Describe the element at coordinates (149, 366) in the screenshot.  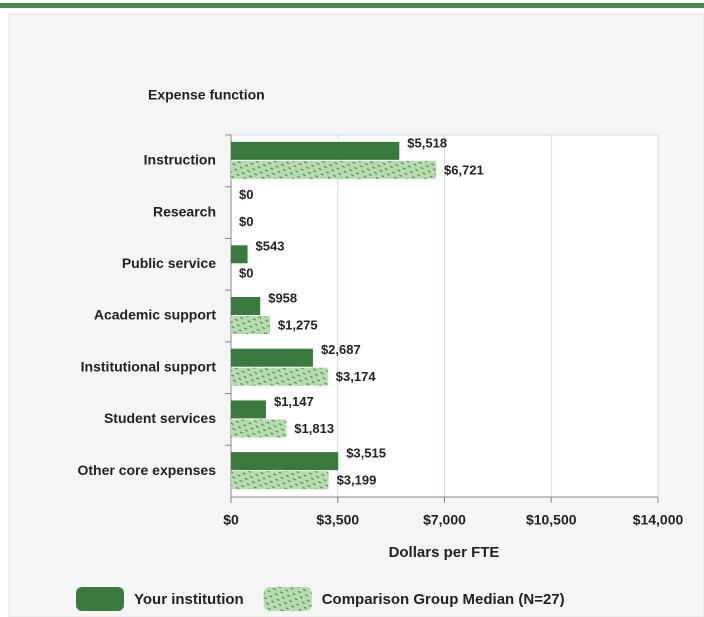
I see `y-tick-label: Institutional support` at that location.